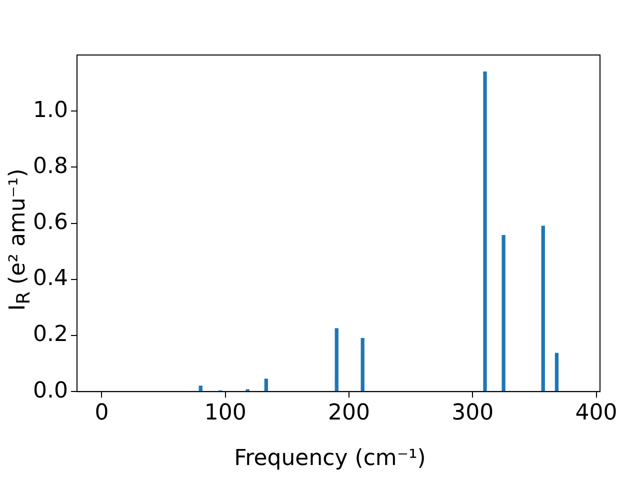 Image resolution: width=640 pixels, height=480 pixels. Describe the element at coordinates (101, 413) in the screenshot. I see `x-tick-label: 0` at that location.